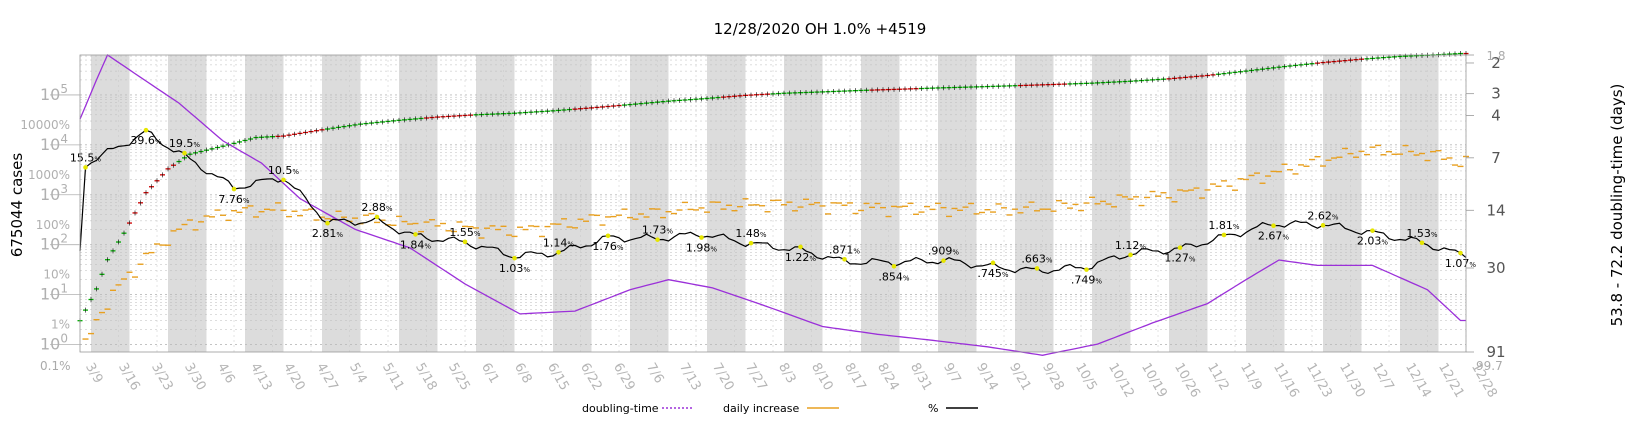 Image resolution: width=1640 pixels, height=444 pixels. What do you see at coordinates (93, 374) in the screenshot?
I see `x-tick-label: 3/9` at bounding box center [93, 374].